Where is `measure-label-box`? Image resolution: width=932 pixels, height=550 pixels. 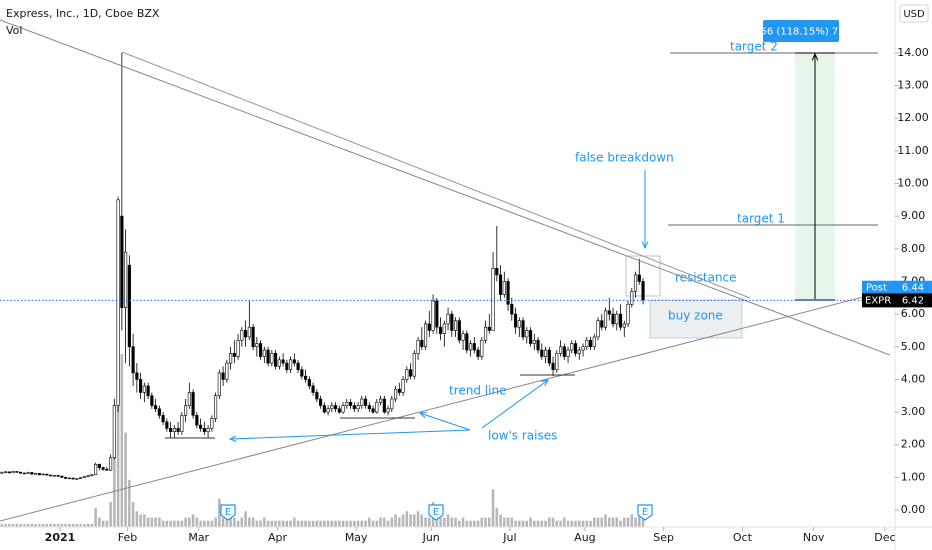 measure-label-box is located at coordinates (801, 31).